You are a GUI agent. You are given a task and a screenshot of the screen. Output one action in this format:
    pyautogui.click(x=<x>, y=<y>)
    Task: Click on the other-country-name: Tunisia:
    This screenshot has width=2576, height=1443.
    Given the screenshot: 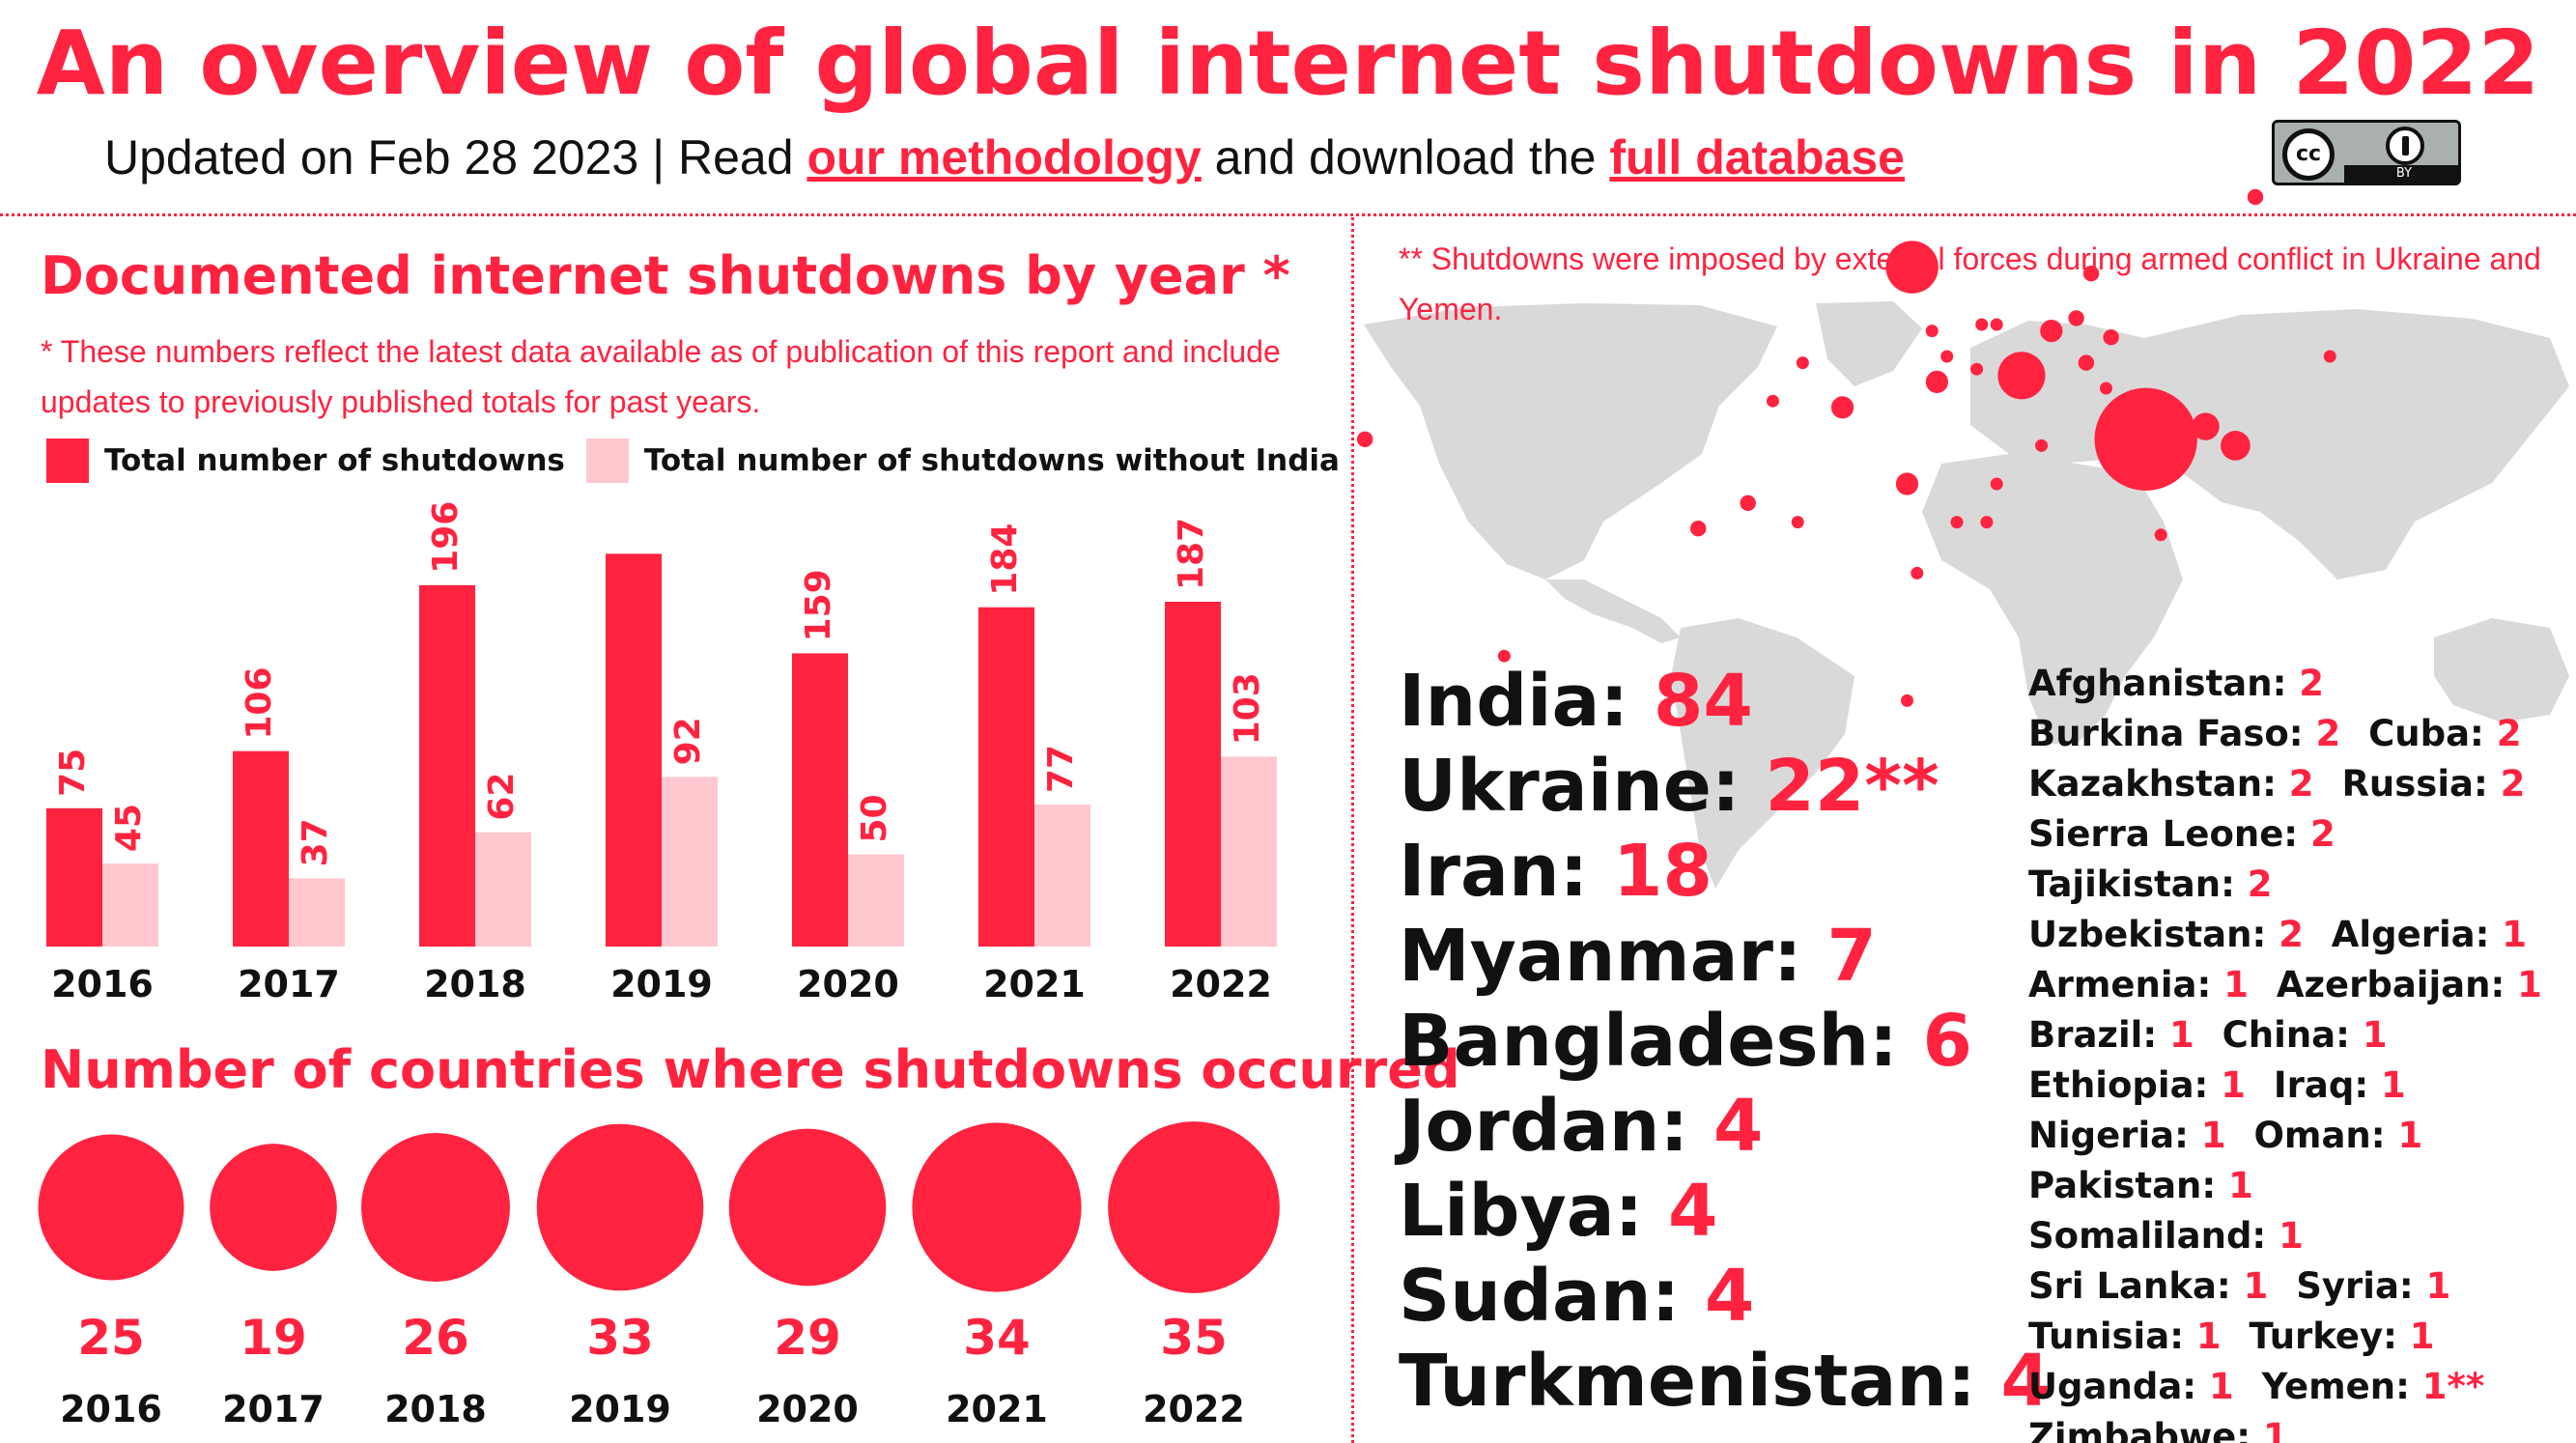 What is the action you would take?
    pyautogui.click(x=2112, y=1336)
    